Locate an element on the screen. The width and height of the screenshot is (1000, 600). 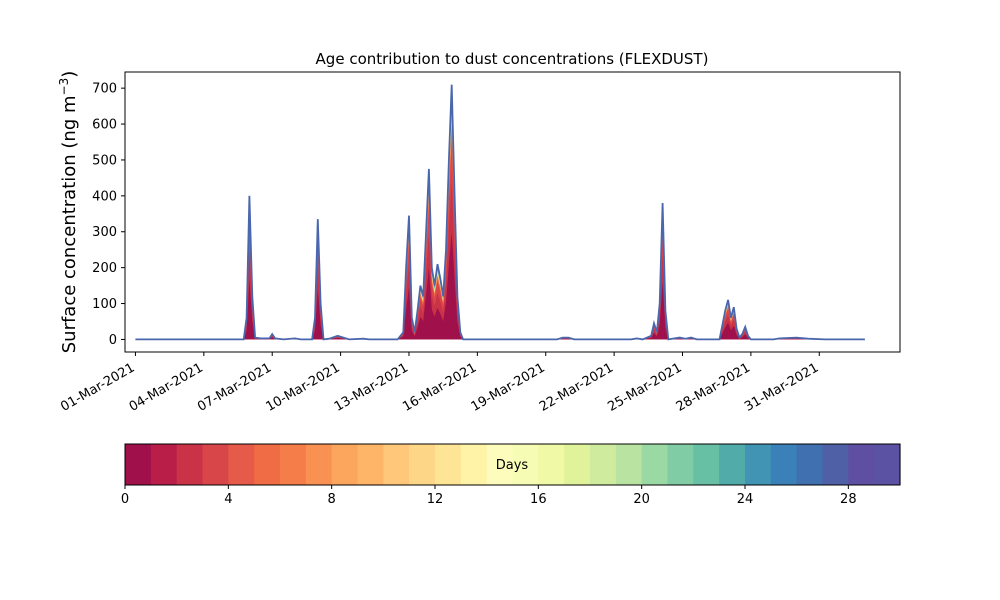
colorbar-cells is located at coordinates (513, 464).